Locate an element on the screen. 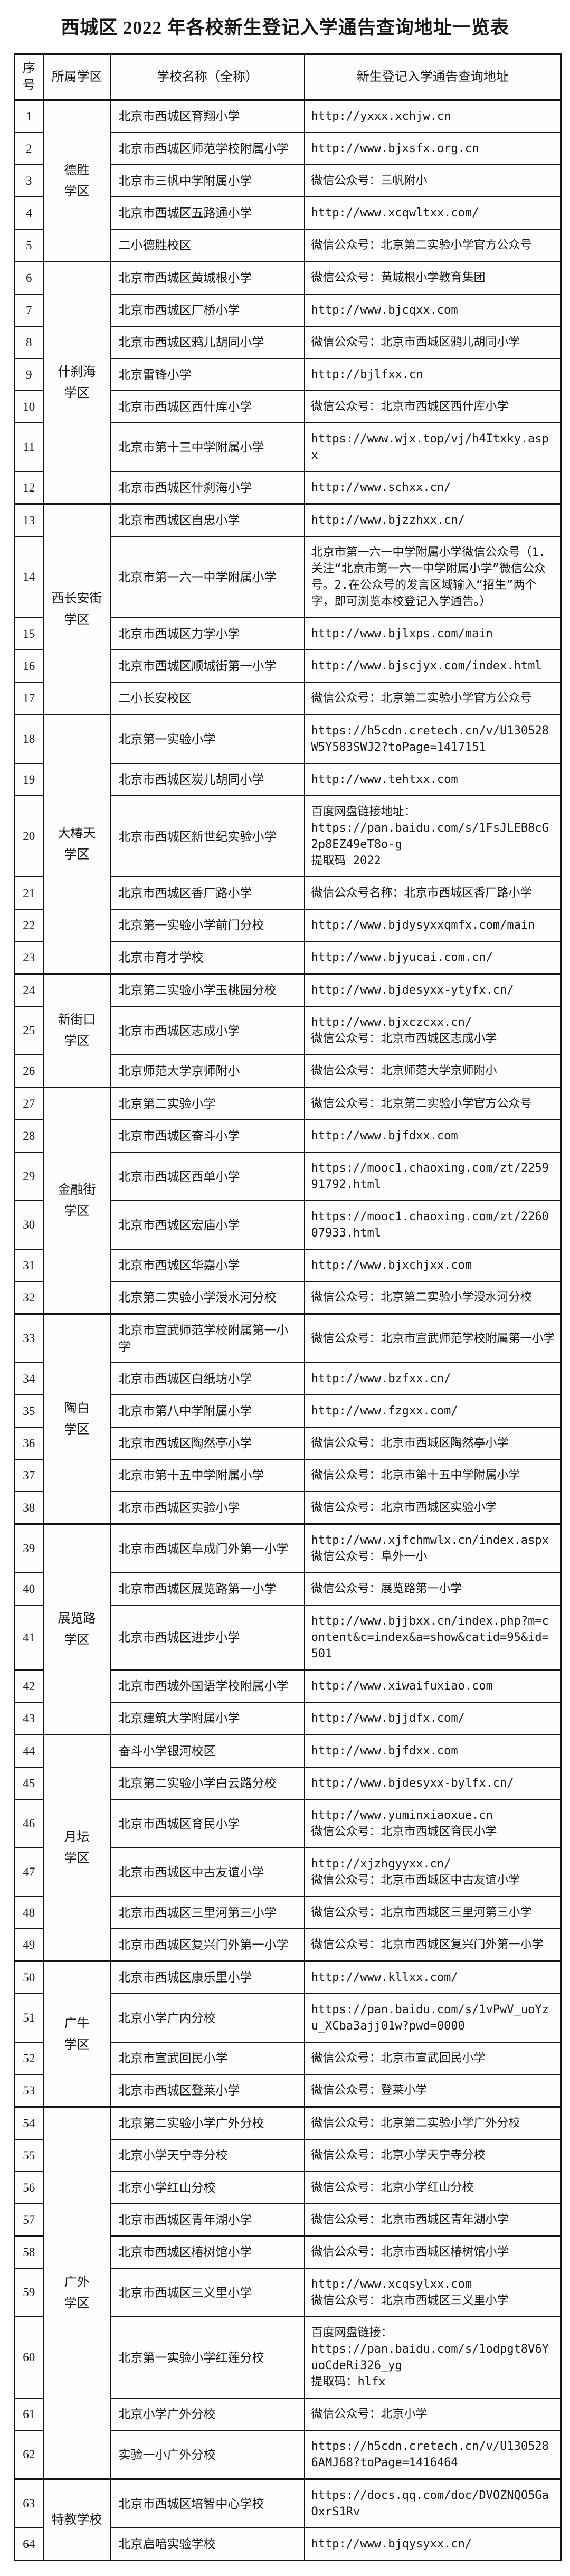 This screenshot has width=570, height=2576. school-name-cell: 北京小学天宁寺分校 is located at coordinates (207, 2155).